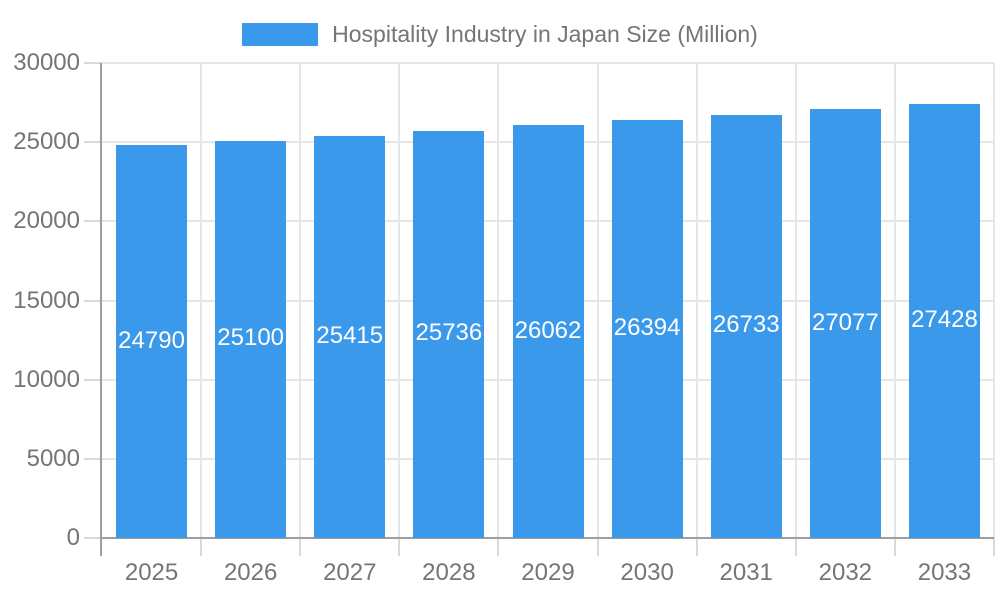  What do you see at coordinates (548, 63) in the screenshot?
I see `y-gridline` at bounding box center [548, 63].